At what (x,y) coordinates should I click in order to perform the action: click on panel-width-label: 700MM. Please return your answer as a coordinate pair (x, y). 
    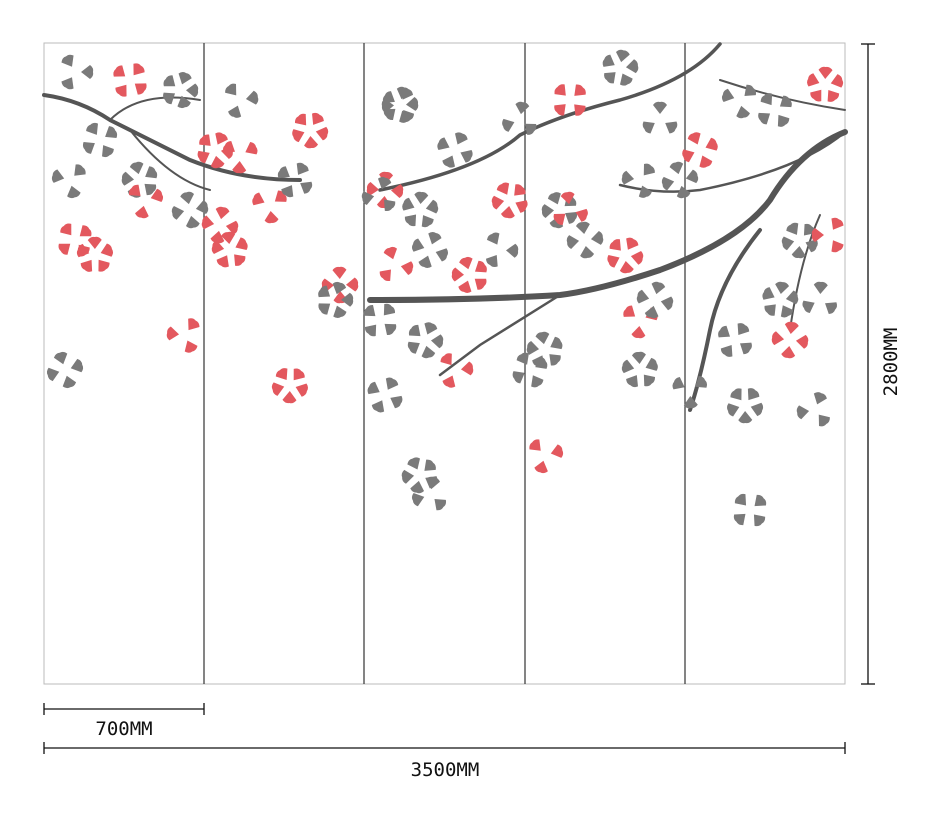
    Looking at the image, I should click on (123, 729).